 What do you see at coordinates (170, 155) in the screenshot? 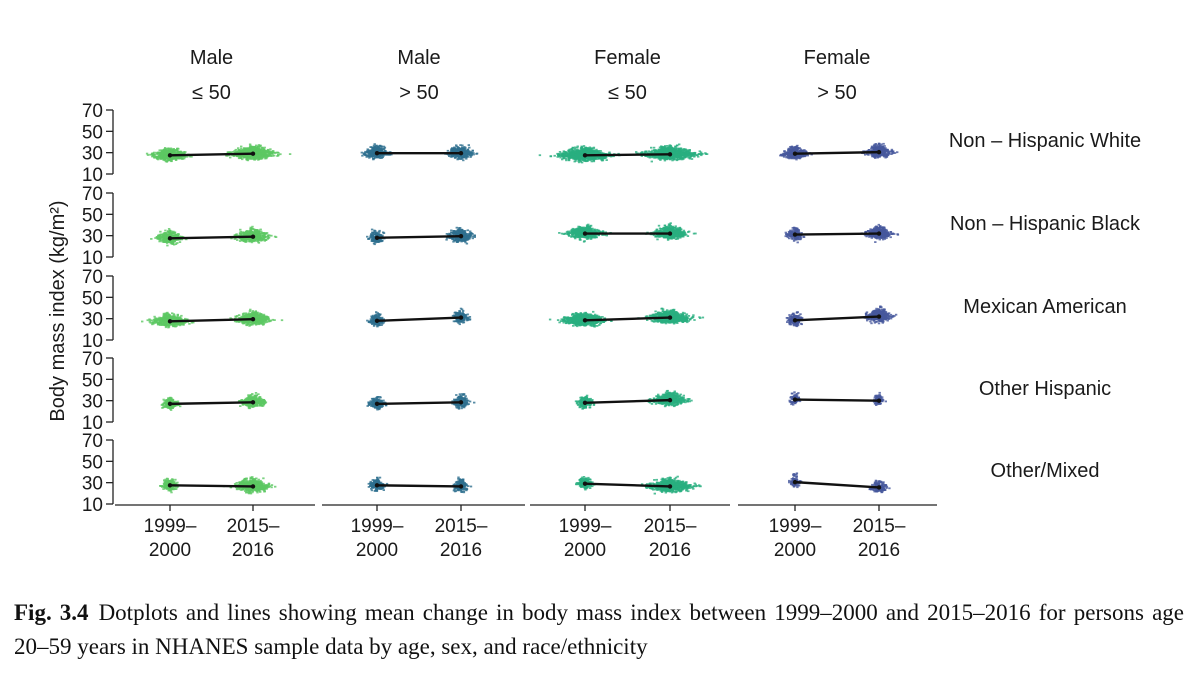
I see `mean-point` at bounding box center [170, 155].